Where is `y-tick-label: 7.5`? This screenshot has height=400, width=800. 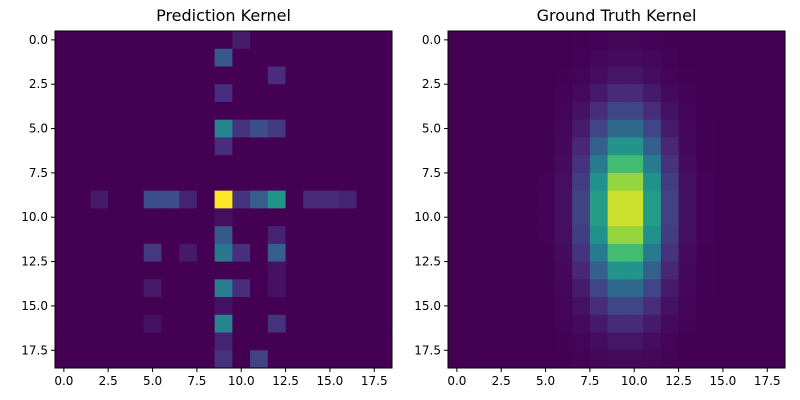 y-tick-label: 7.5 is located at coordinates (38, 173).